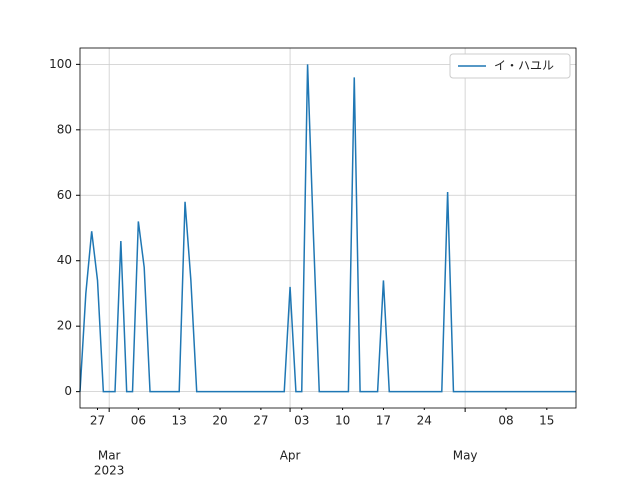 The width and height of the screenshot is (640, 480). What do you see at coordinates (301, 421) in the screenshot?
I see `x-tick-label: 03` at bounding box center [301, 421].